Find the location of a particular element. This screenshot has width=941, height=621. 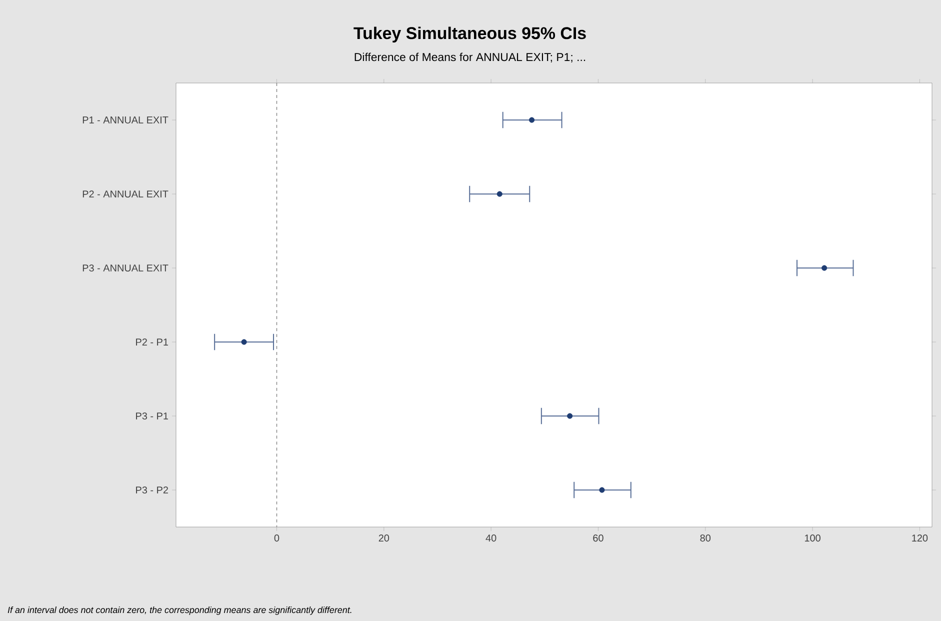

y-tick-label: P3 - ANNUAL EXIT is located at coordinates (125, 268).